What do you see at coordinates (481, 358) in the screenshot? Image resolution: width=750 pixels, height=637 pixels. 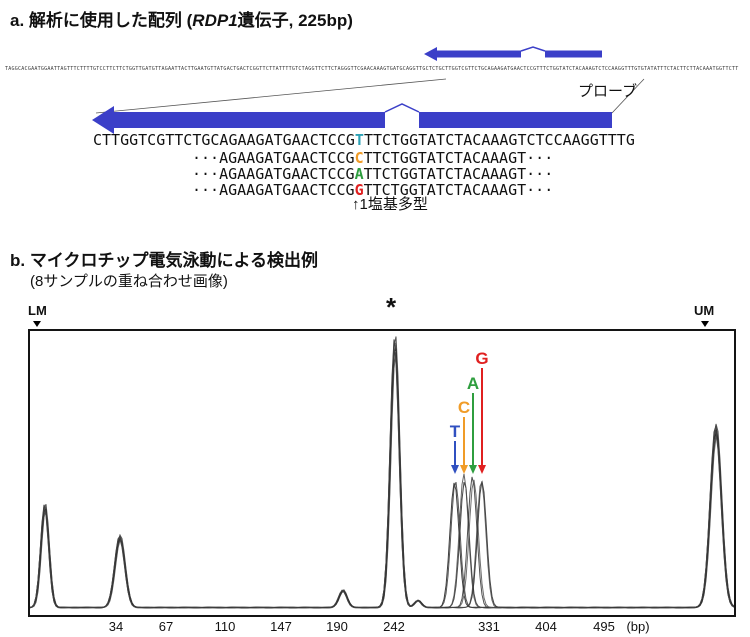 I see `snp-letter-G: G` at bounding box center [481, 358].